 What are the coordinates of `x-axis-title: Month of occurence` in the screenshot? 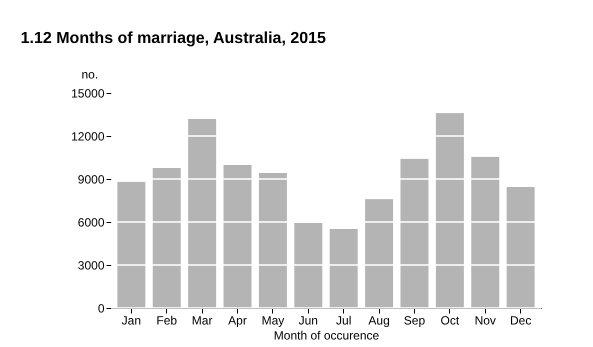 It's located at (327, 335).